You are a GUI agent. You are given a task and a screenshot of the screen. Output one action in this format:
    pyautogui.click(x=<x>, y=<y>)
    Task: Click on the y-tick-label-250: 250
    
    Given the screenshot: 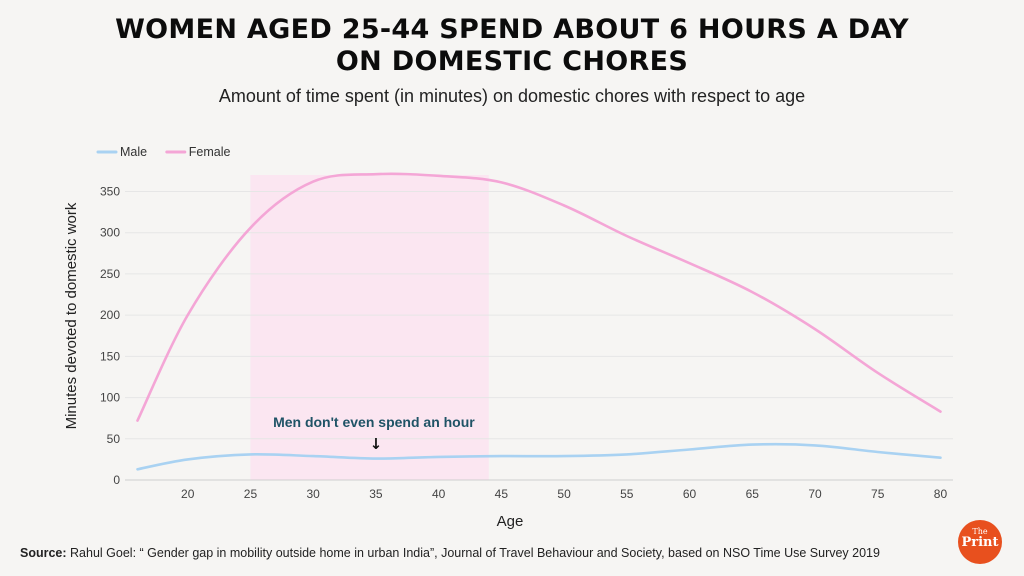 What is the action you would take?
    pyautogui.click(x=110, y=274)
    